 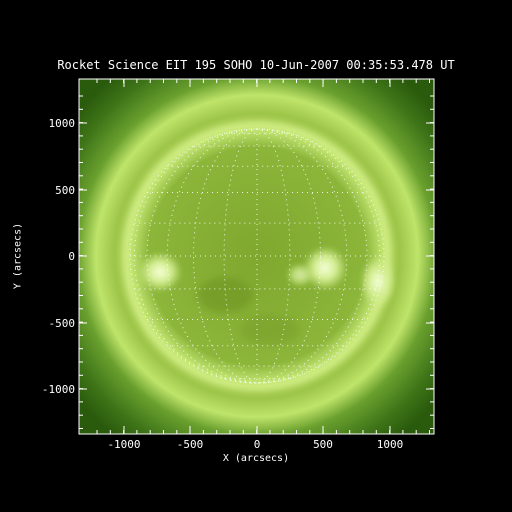 What do you see at coordinates (300, 275) in the screenshot?
I see `active-region-minor` at bounding box center [300, 275].